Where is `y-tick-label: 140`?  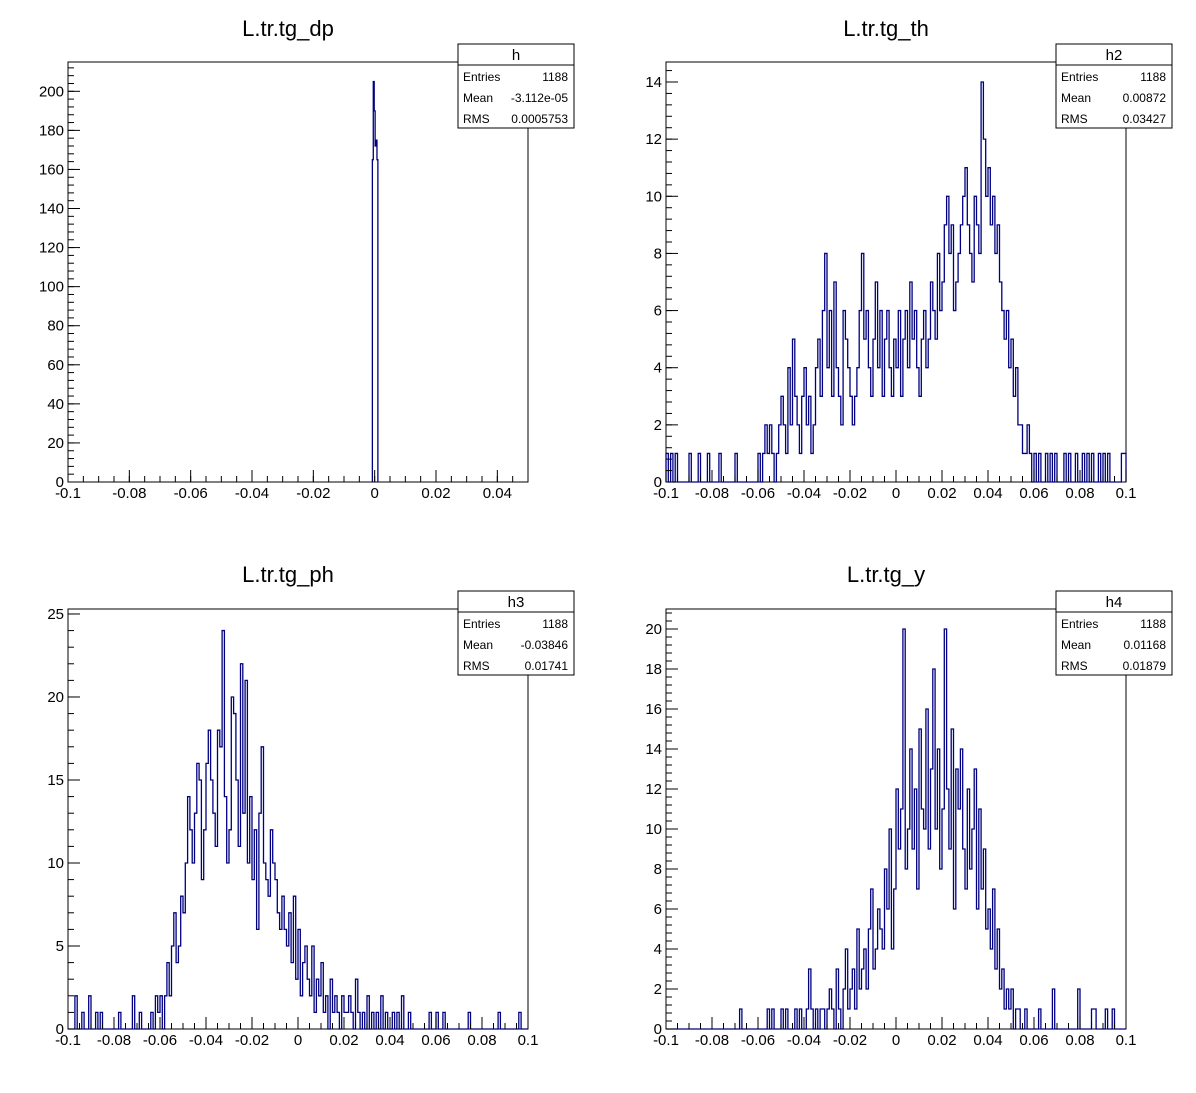 y-tick-label: 140 is located at coordinates (51, 209).